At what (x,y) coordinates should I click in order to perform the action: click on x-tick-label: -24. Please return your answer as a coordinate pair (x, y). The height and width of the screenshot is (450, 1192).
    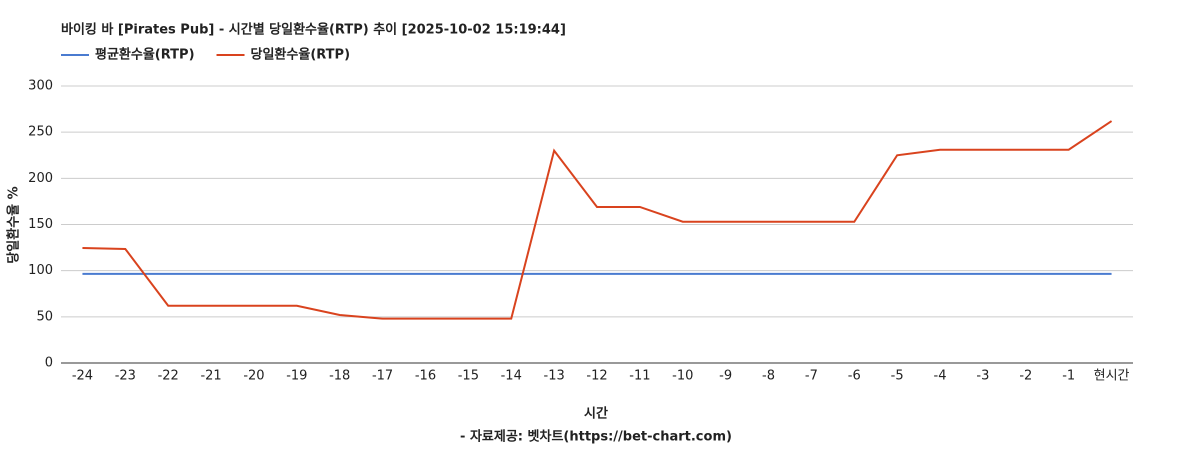
    Looking at the image, I should click on (82, 376).